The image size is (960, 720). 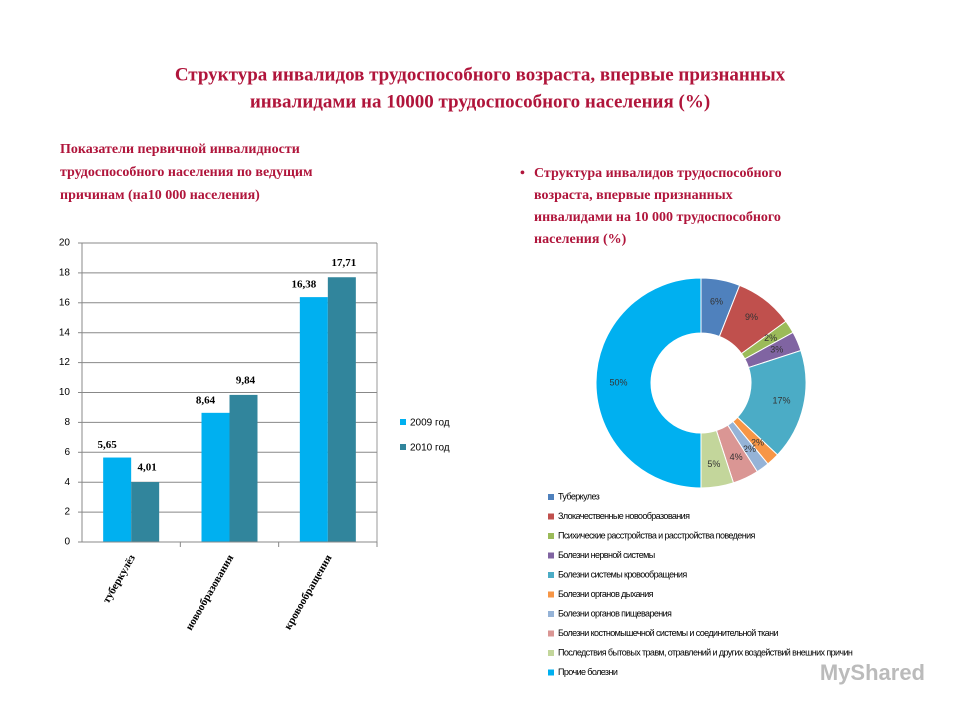 I want to click on y-tick-label: 0, so click(x=67, y=542).